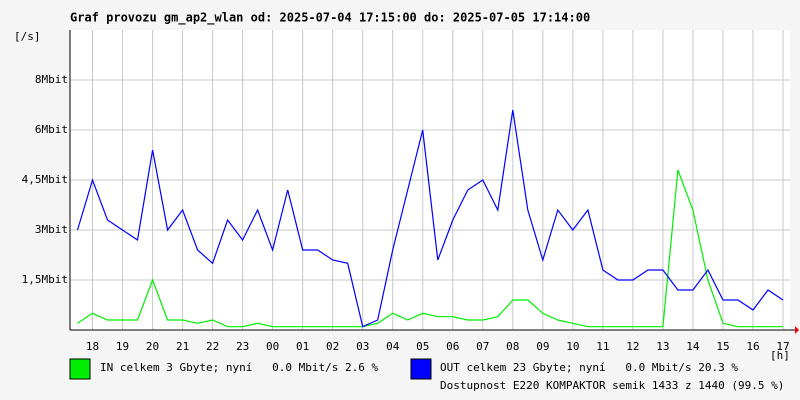 This screenshot has height=400, width=800. What do you see at coordinates (362, 346) in the screenshot?
I see `x-tick-label: 03` at bounding box center [362, 346].